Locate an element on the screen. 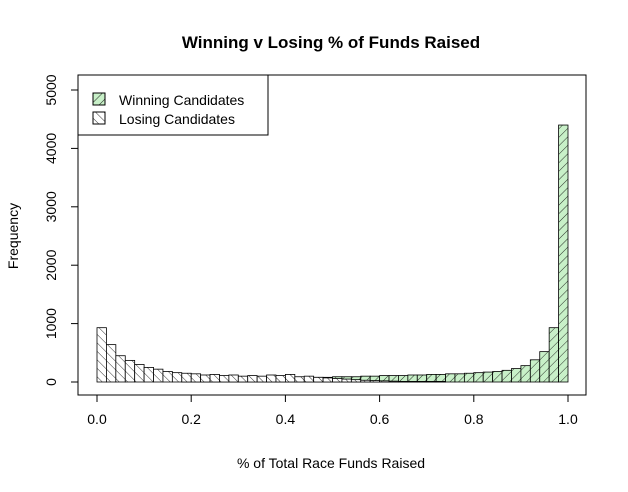  y-tick-label: 4000 is located at coordinates (51, 148).